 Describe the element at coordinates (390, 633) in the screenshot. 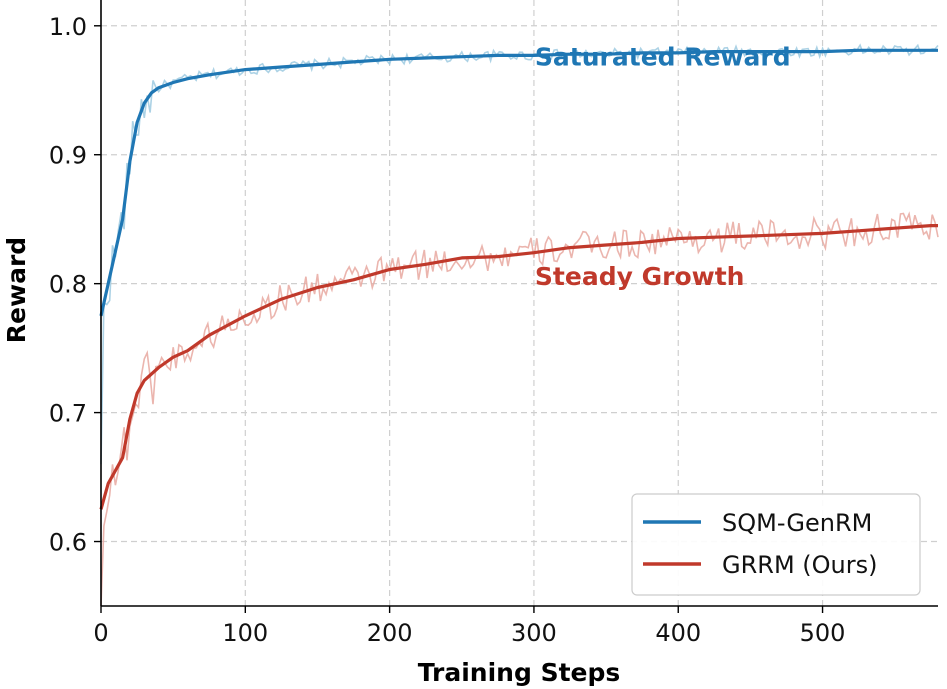

I see `x-tick-label: 200` at that location.